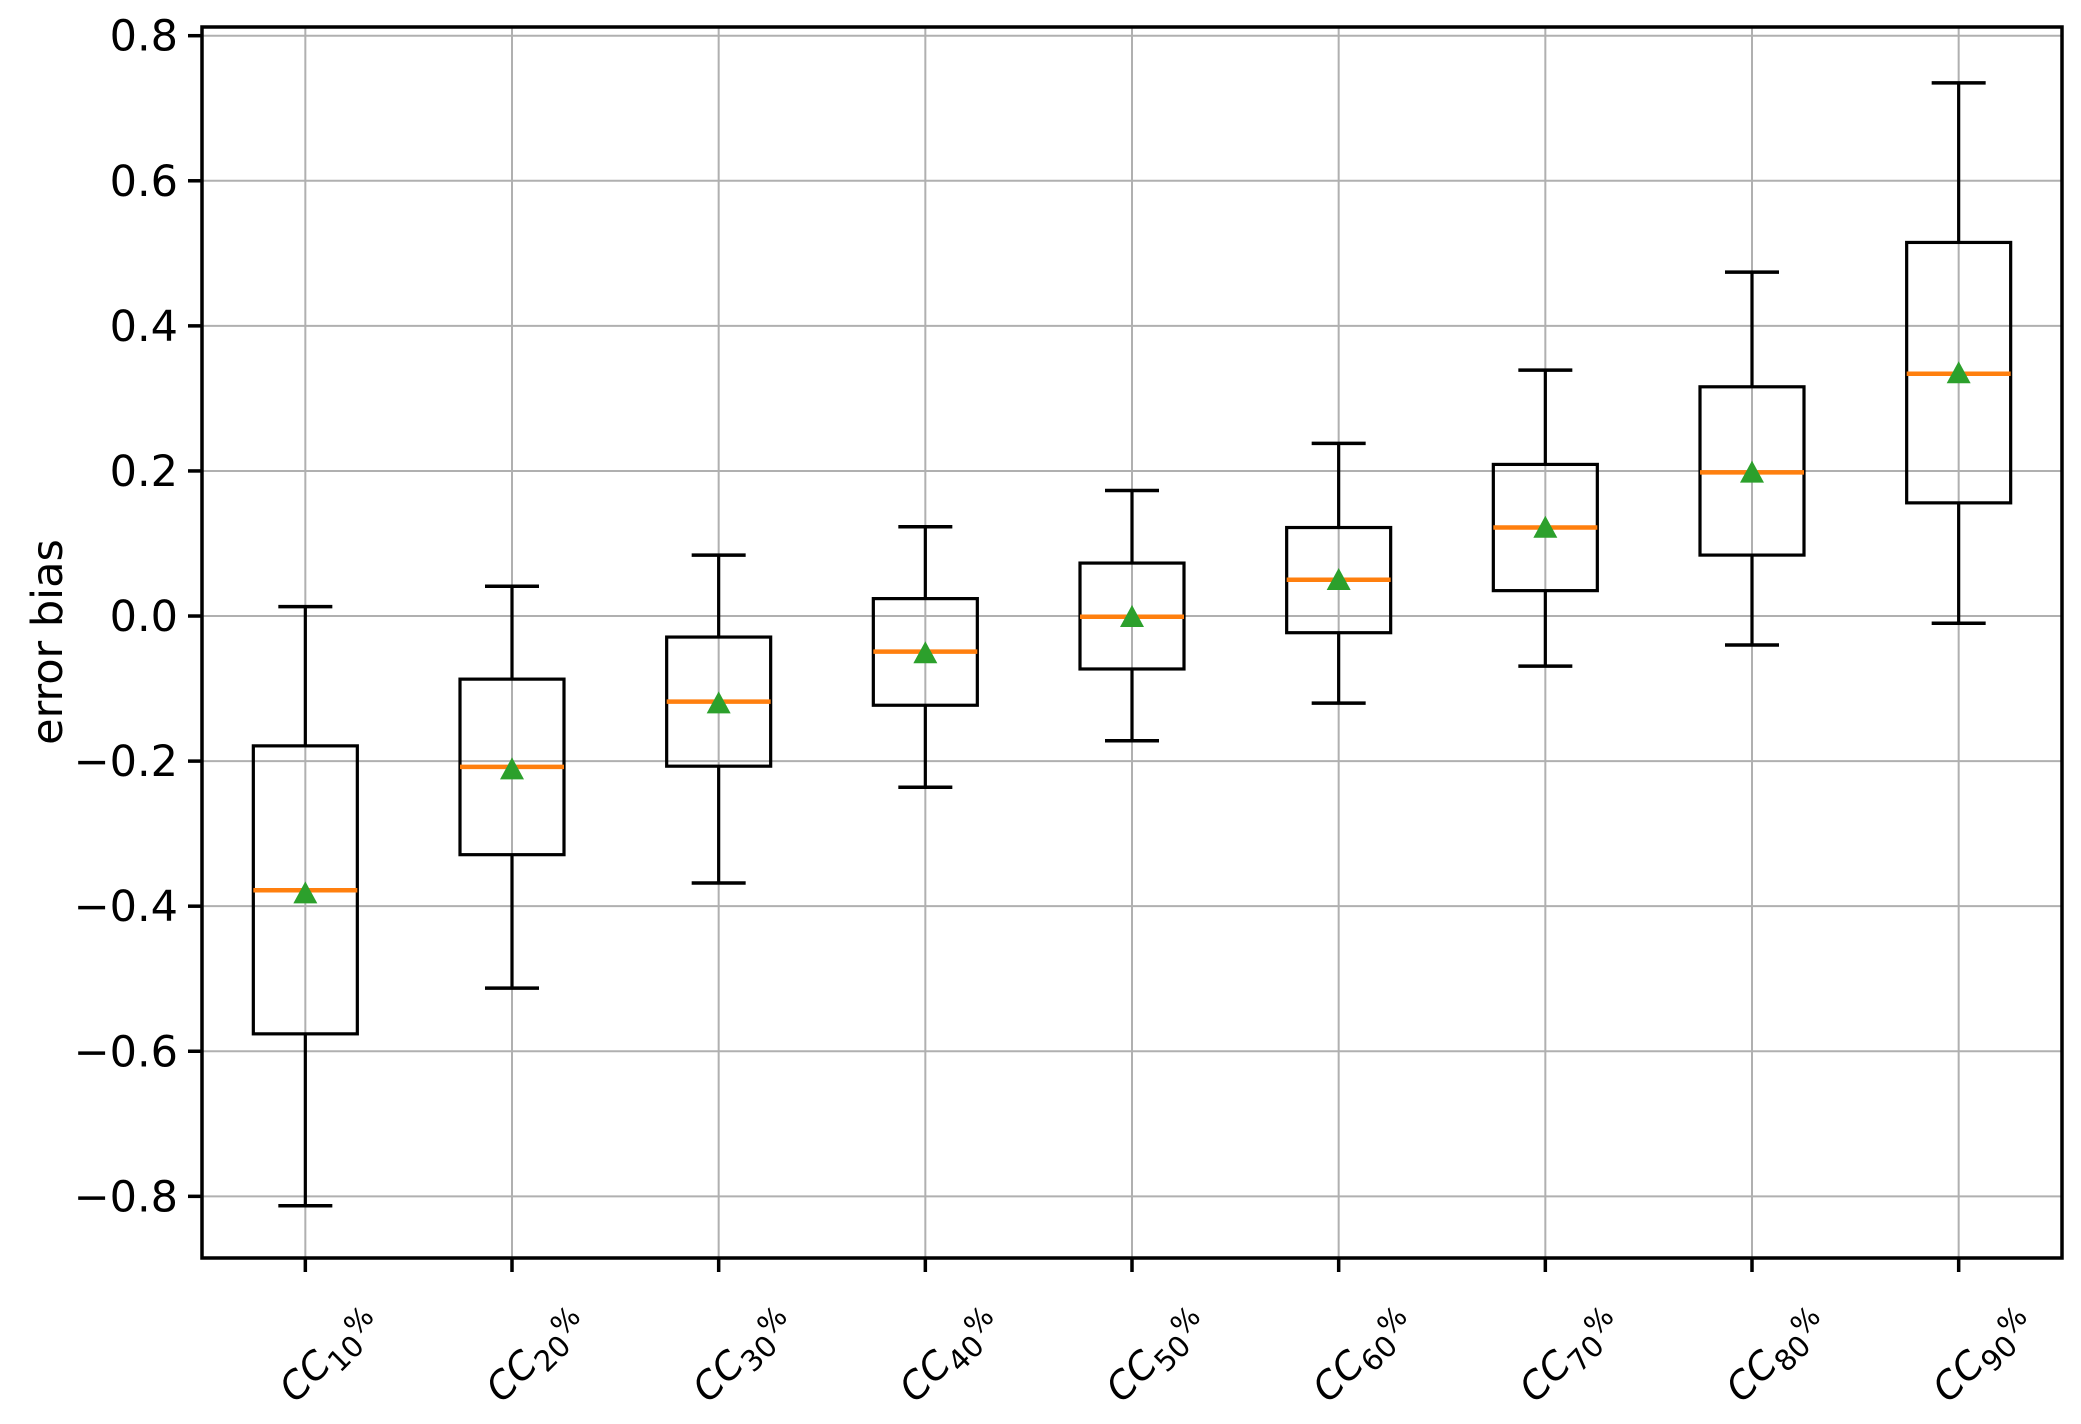 The height and width of the screenshot is (1424, 2081). I want to click on box-group-CC30%, so click(719, 719).